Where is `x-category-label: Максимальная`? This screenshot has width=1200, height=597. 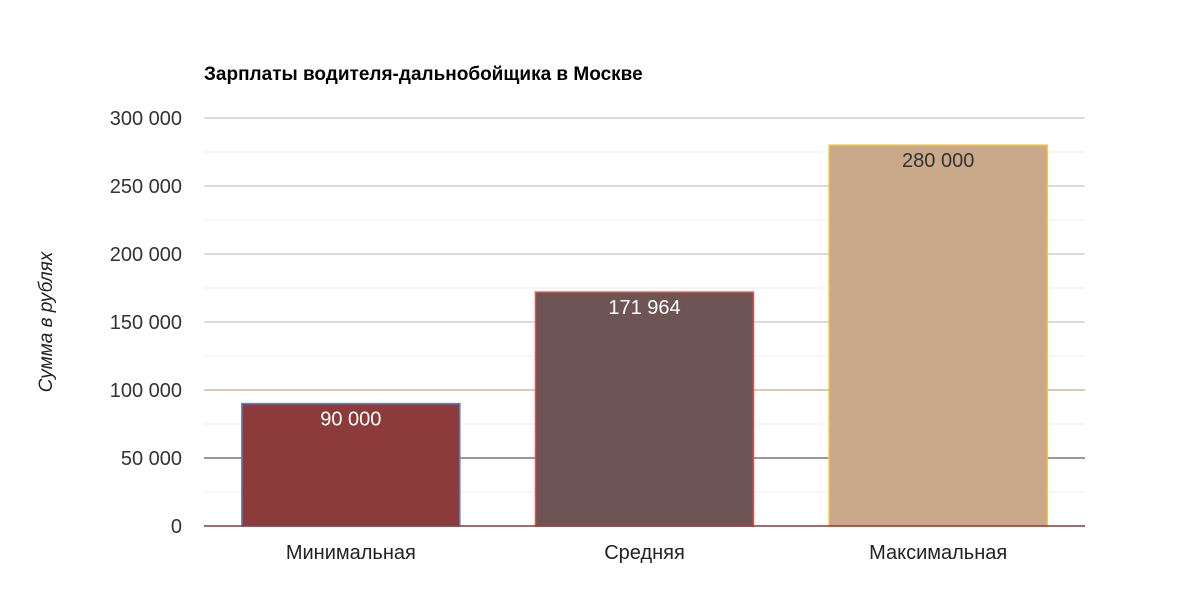
x-category-label: Максимальная is located at coordinates (938, 553).